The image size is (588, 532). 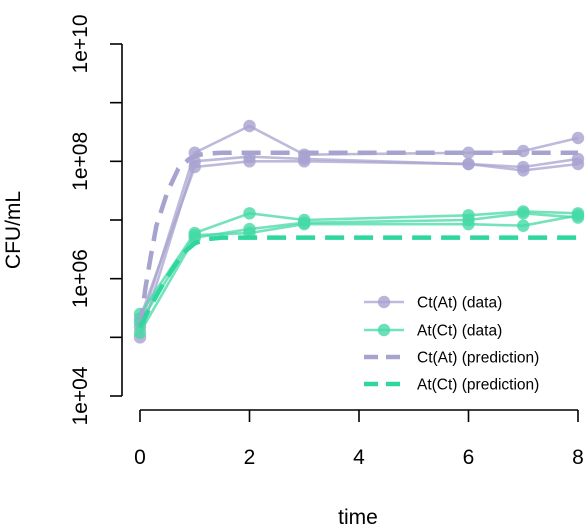 What do you see at coordinates (478, 358) in the screenshot?
I see `legend-label: Ct(At) (prediction)` at bounding box center [478, 358].